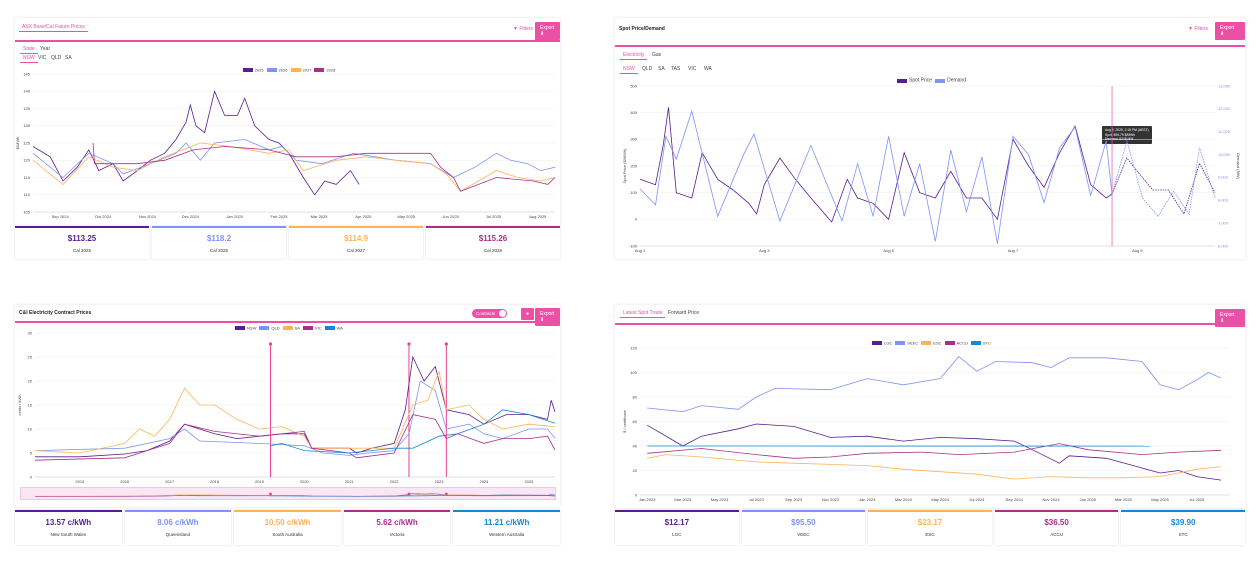  I want to click on legend-item: ACCU, so click(955, 342).